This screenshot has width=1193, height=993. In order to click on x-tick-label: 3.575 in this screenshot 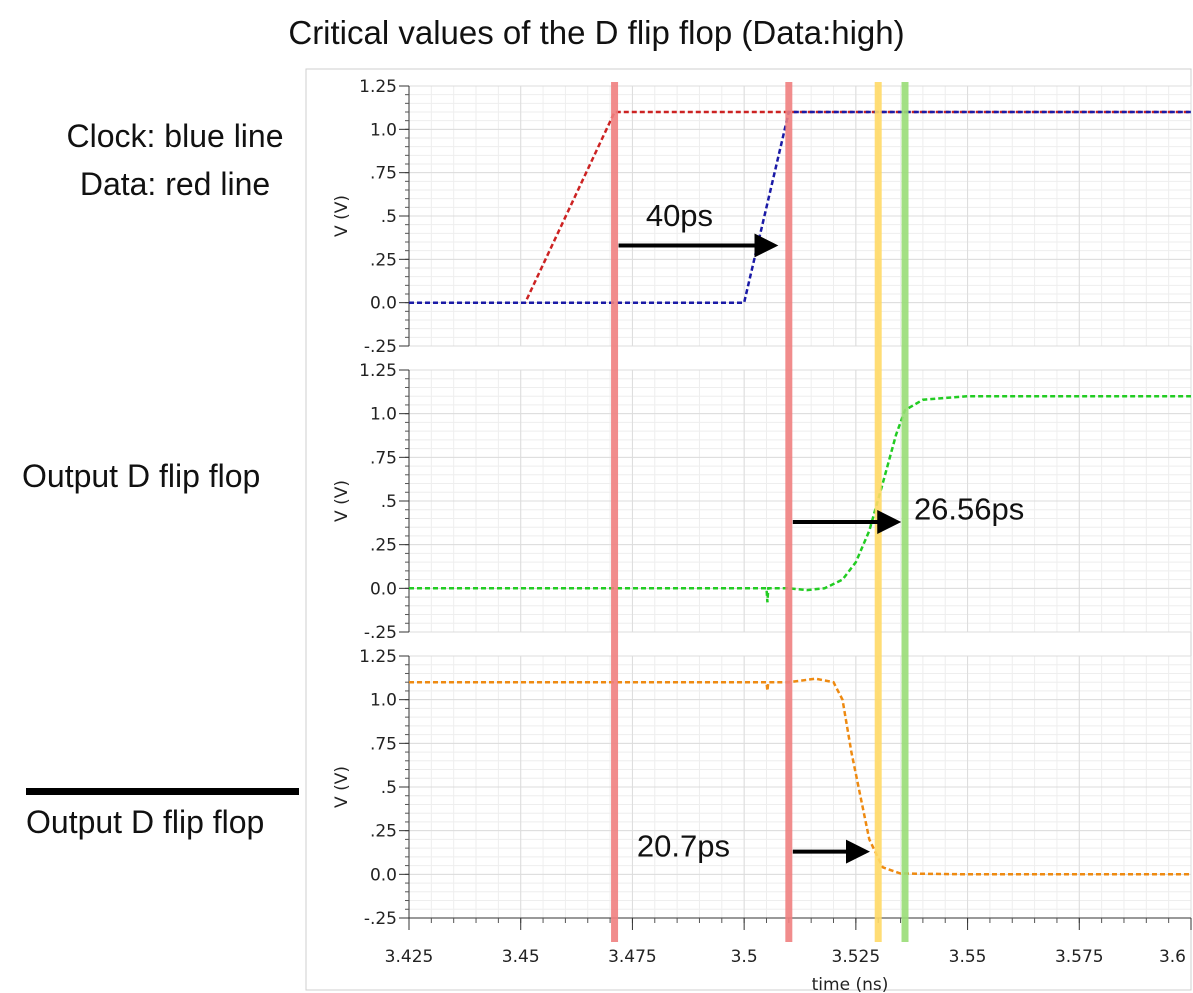, I will do `click(1079, 957)`.